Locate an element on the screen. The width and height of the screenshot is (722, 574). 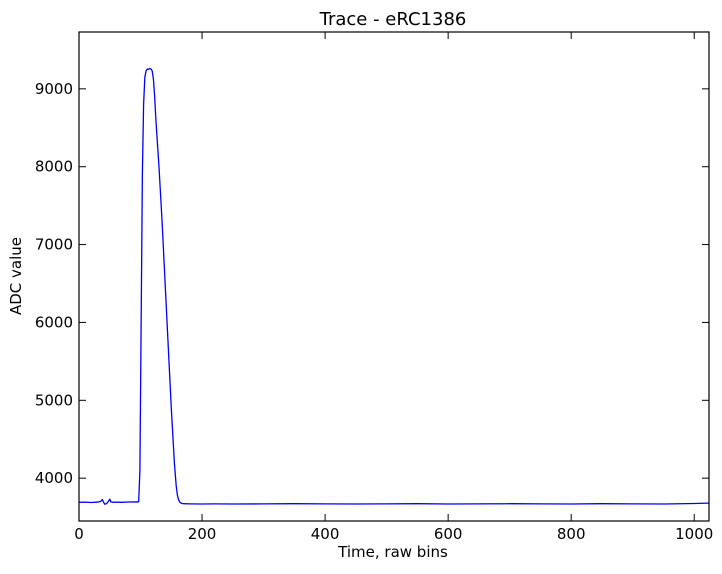
x-tick-label: 600 is located at coordinates (448, 534).